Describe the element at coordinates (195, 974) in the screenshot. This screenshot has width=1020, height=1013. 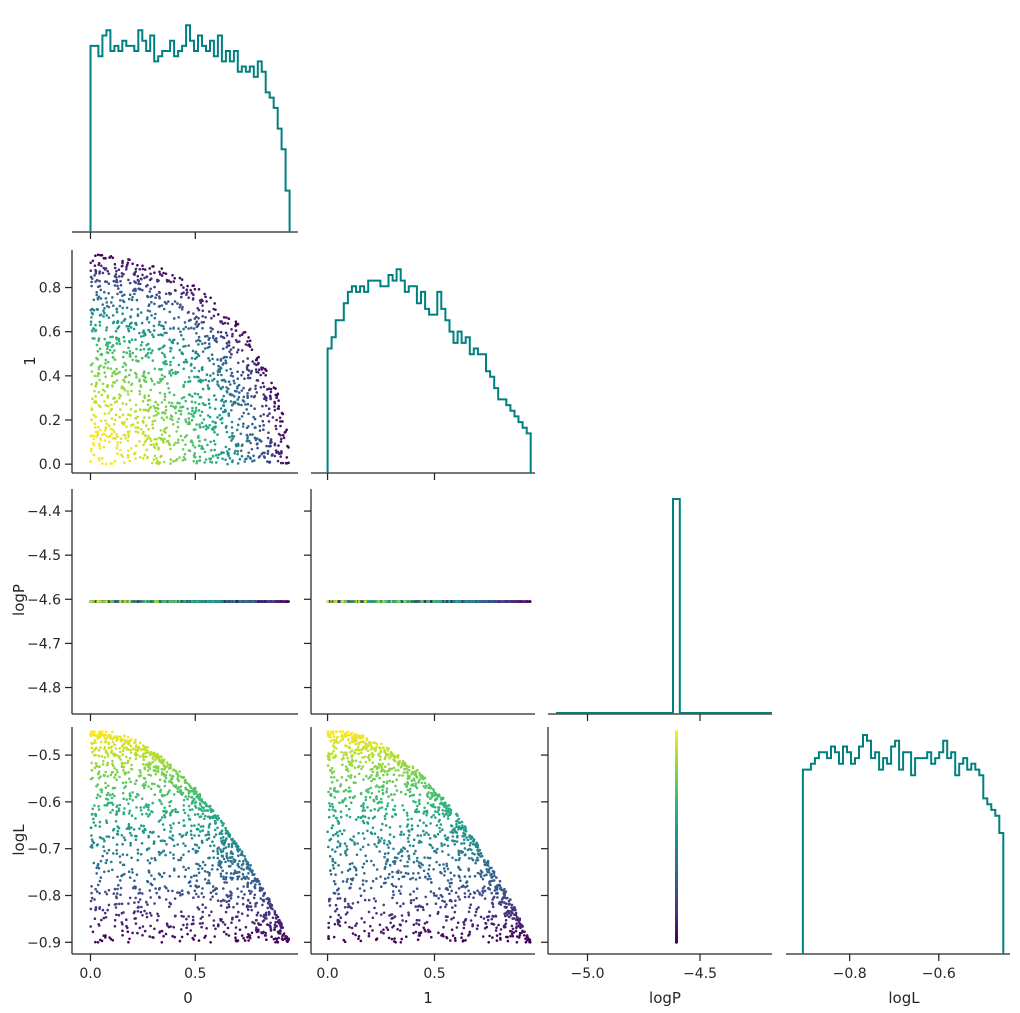
I see `x-tick-label-c0-1: 0.5` at that location.